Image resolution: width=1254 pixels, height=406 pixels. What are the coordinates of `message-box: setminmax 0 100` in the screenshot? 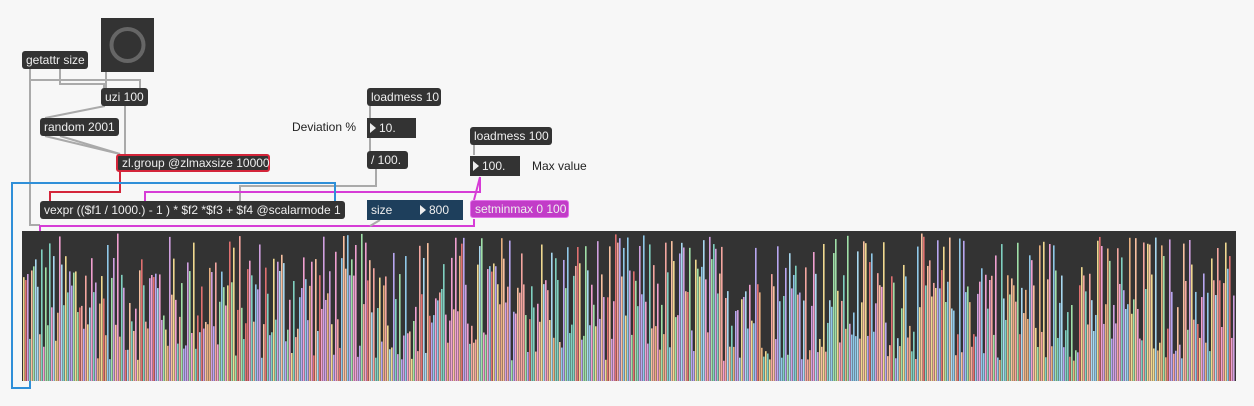 It's located at (519, 209).